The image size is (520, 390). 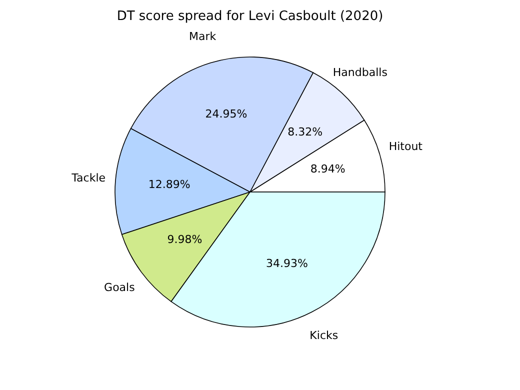 What do you see at coordinates (120, 287) in the screenshot?
I see `slice-label: Goals` at bounding box center [120, 287].